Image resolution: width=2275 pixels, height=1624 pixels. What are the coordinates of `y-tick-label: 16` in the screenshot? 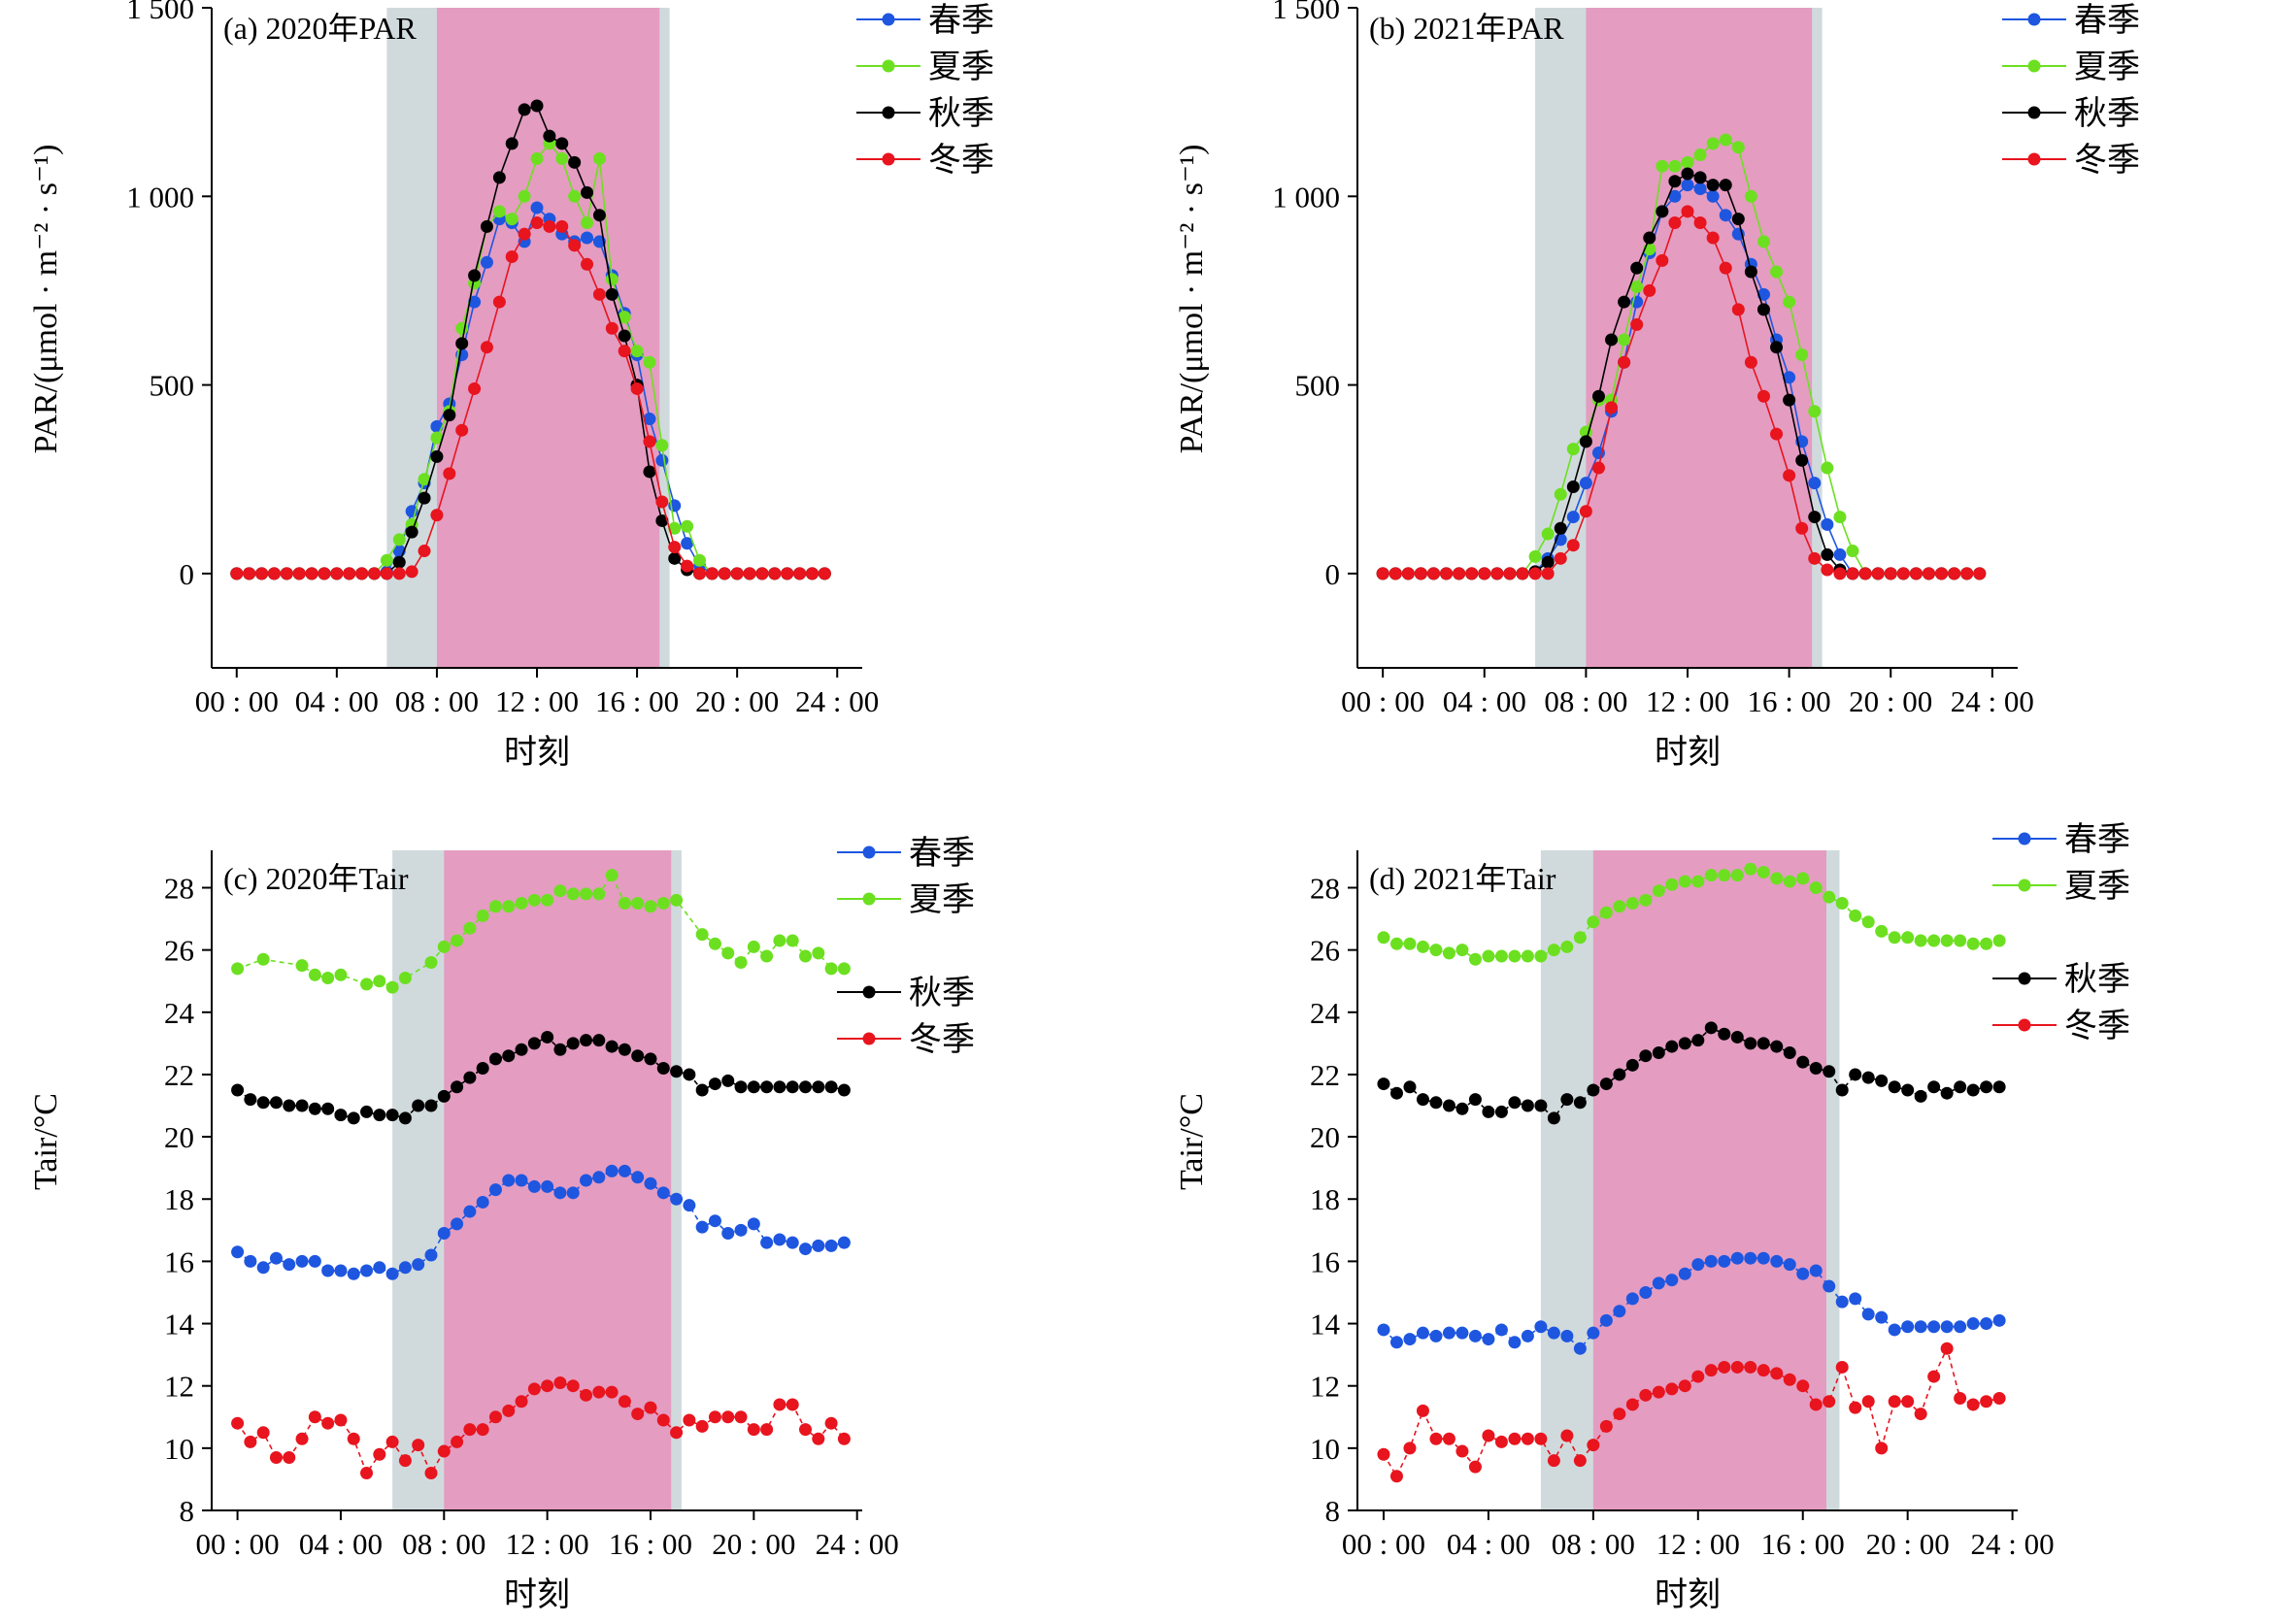 It's located at (1325, 1261).